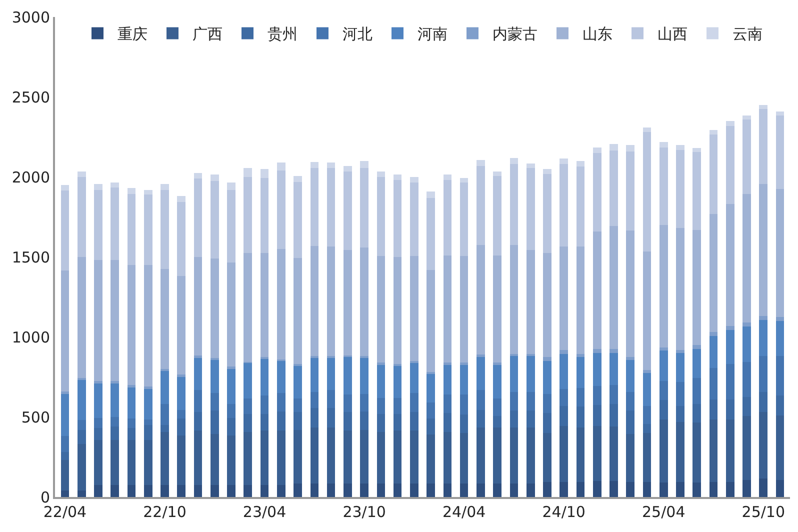 This screenshot has width=798, height=532. Describe the element at coordinates (764, 512) in the screenshot. I see `x-tick-label: 25/10` at that location.